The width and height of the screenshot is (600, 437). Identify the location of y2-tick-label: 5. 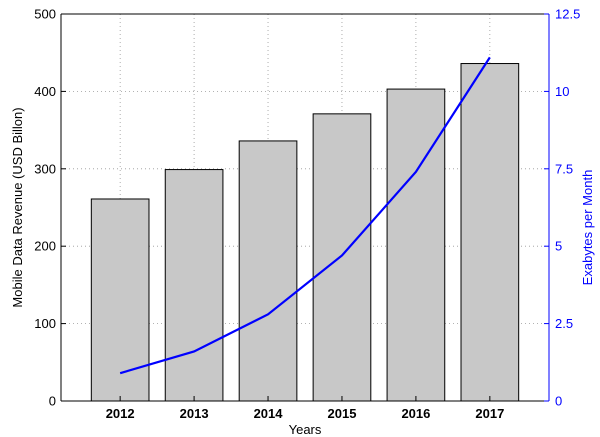
(558, 246).